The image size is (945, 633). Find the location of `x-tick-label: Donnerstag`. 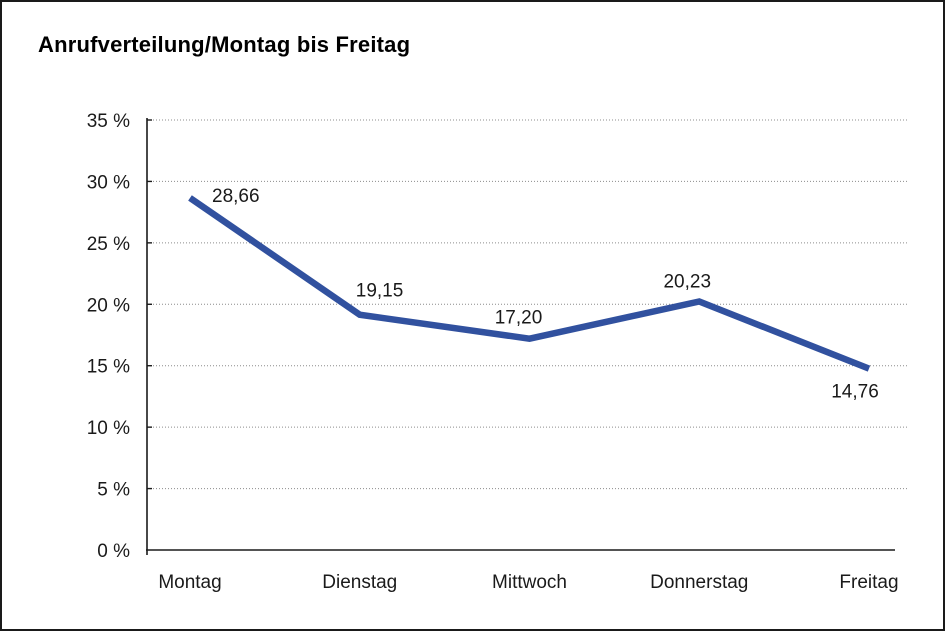

x-tick-label: Donnerstag is located at coordinates (699, 582).